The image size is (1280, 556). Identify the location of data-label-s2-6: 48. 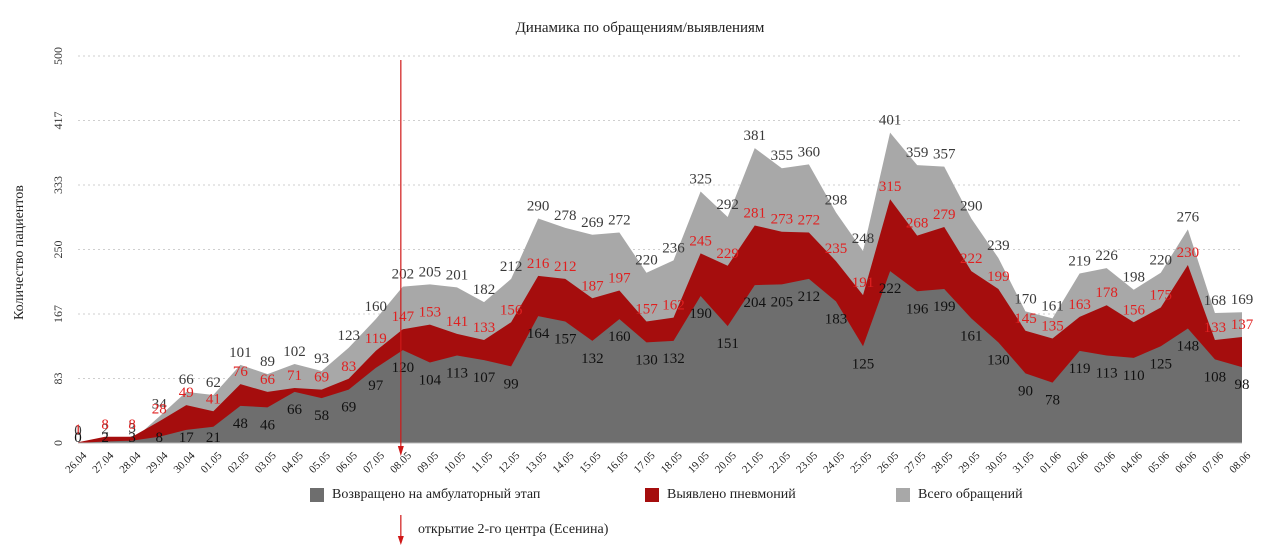
(240, 424).